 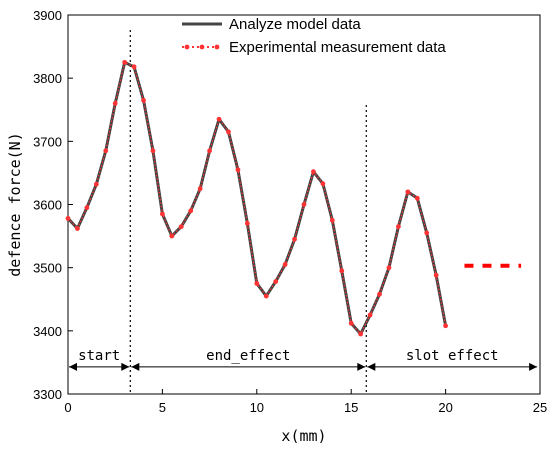 What do you see at coordinates (303, 436) in the screenshot?
I see `x-axis-title: x(mm)` at bounding box center [303, 436].